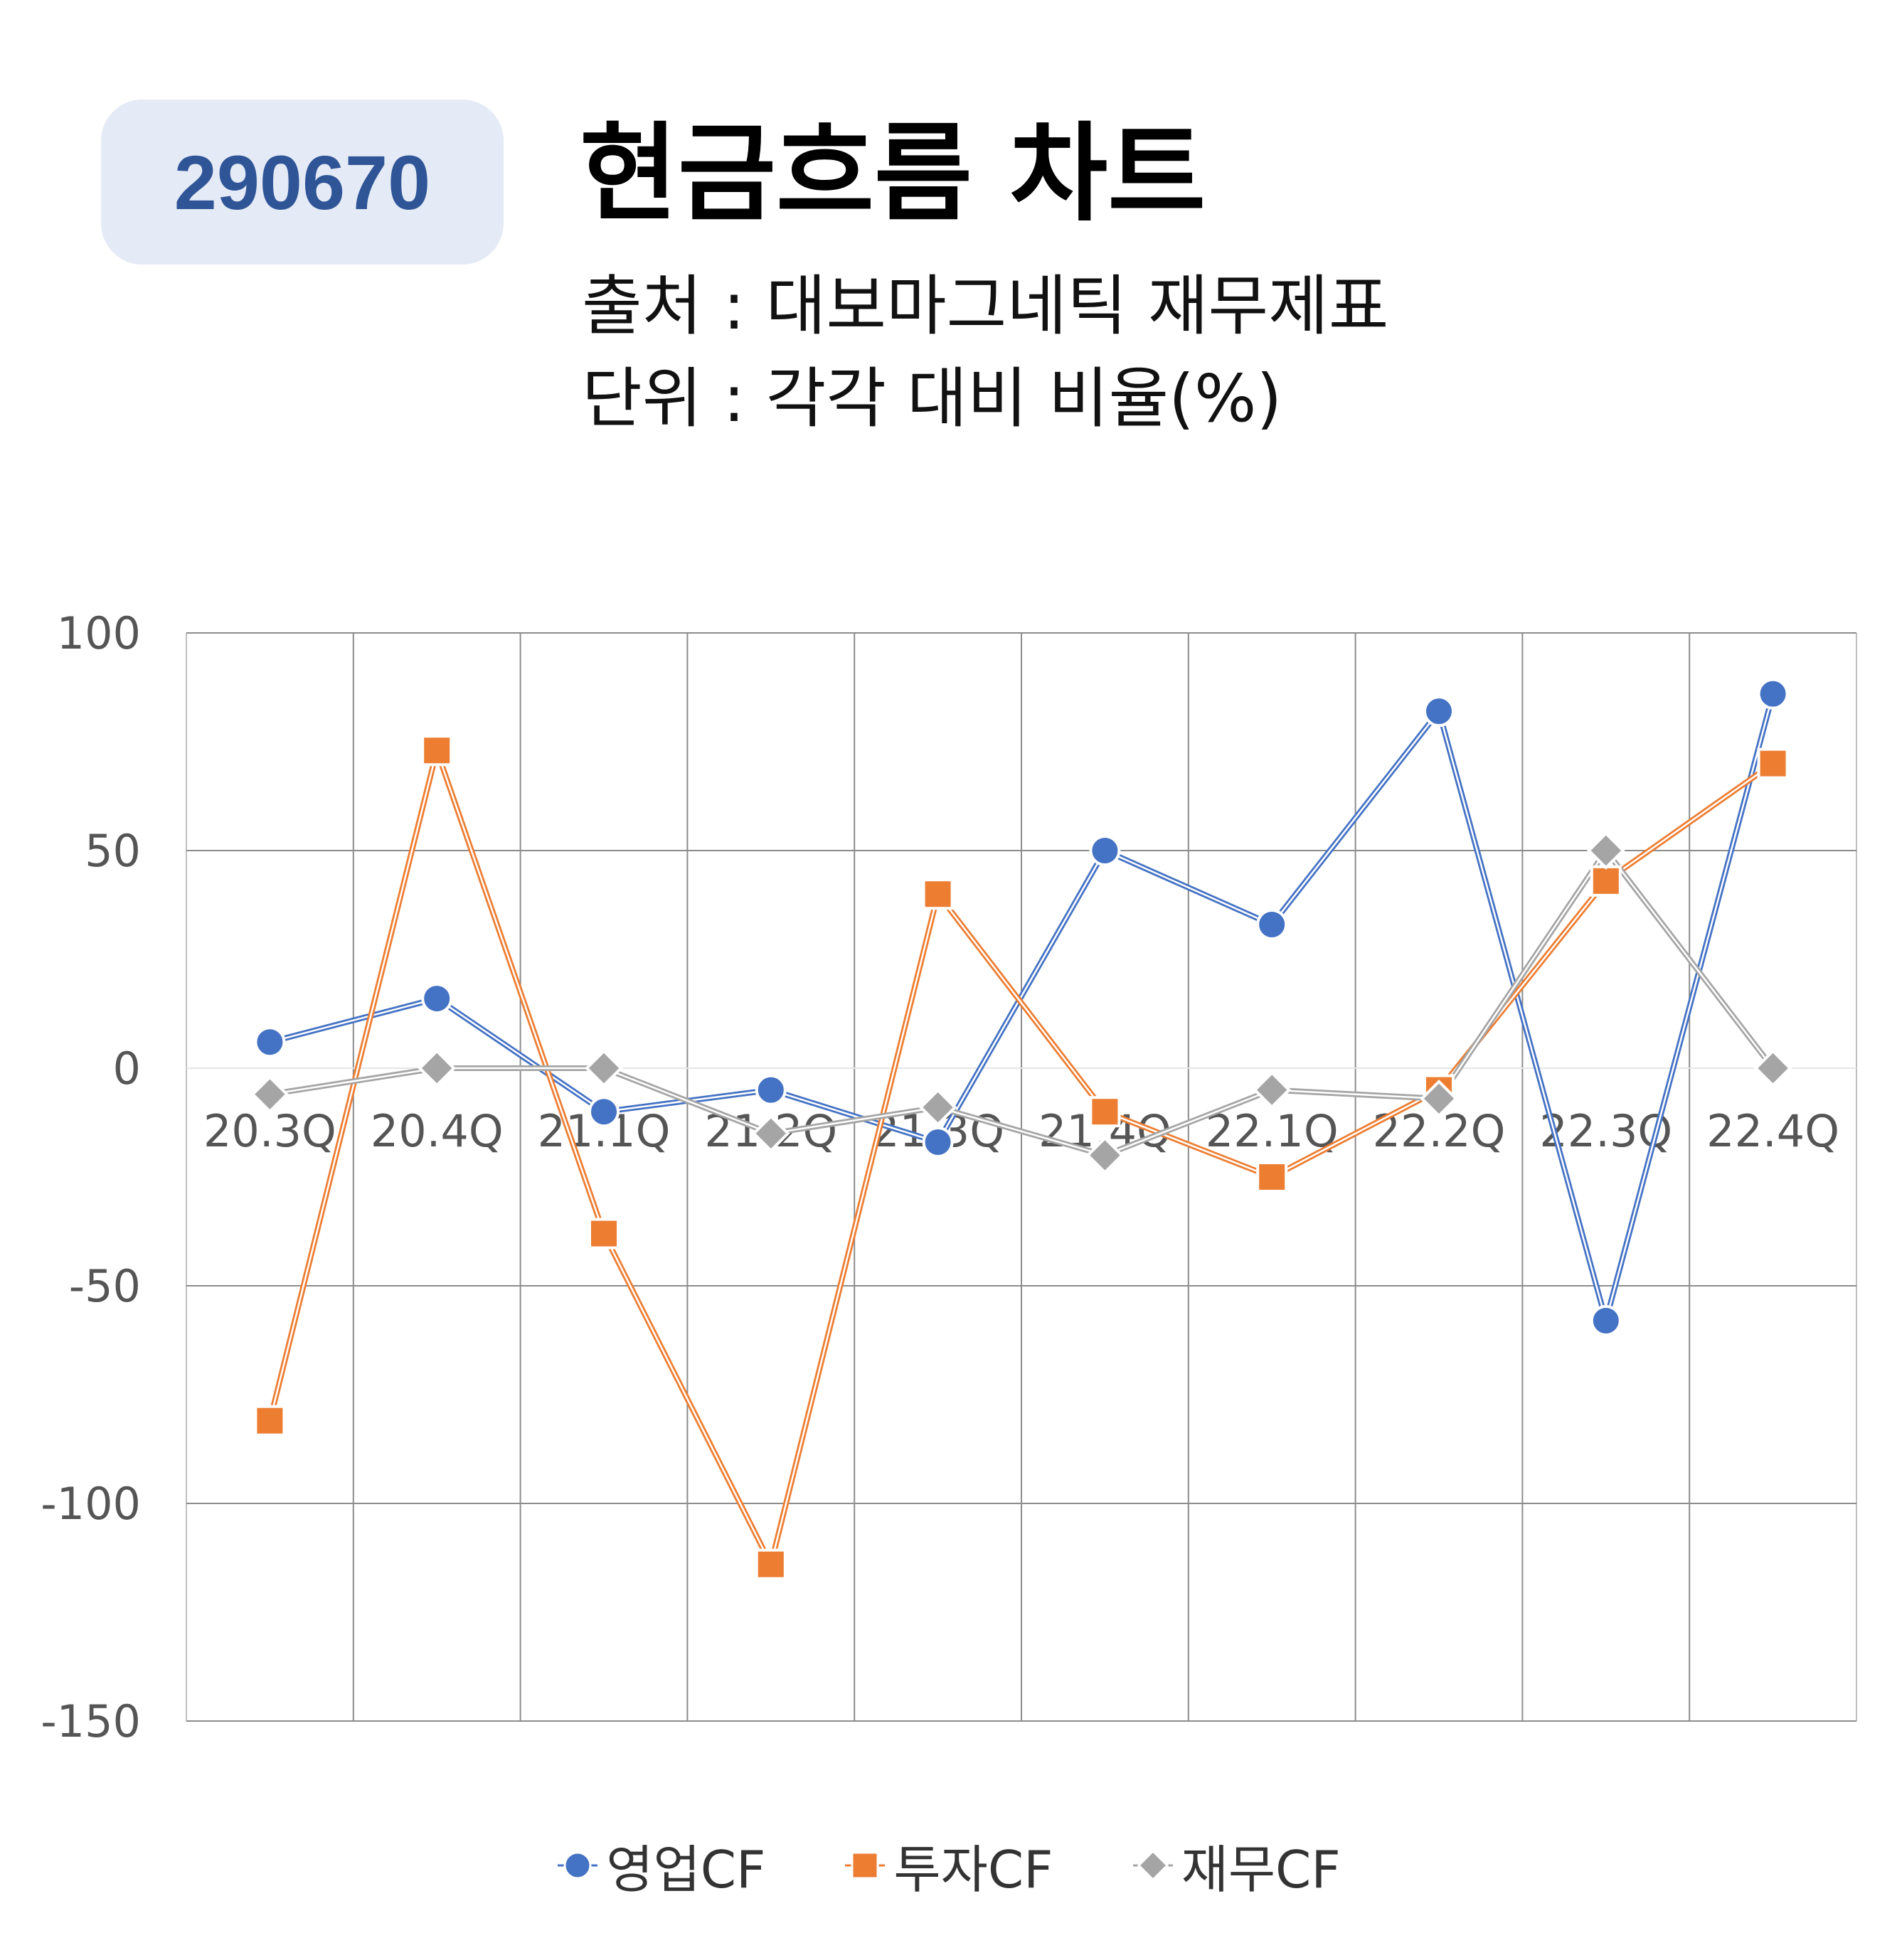 This screenshot has height=1960, width=1897. What do you see at coordinates (973, 1870) in the screenshot?
I see `legend-label-investing: 투자CF` at bounding box center [973, 1870].